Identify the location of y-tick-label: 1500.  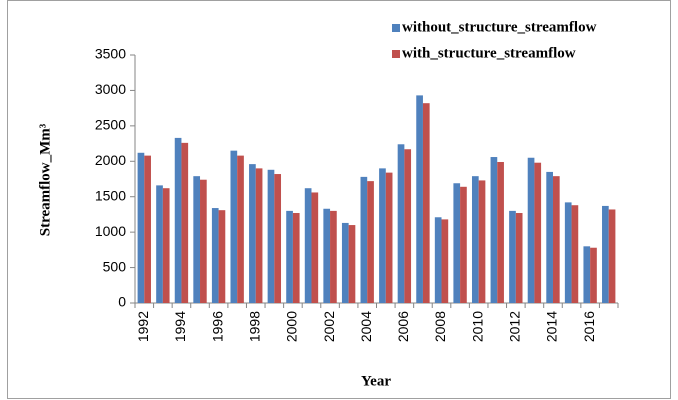
(110, 195).